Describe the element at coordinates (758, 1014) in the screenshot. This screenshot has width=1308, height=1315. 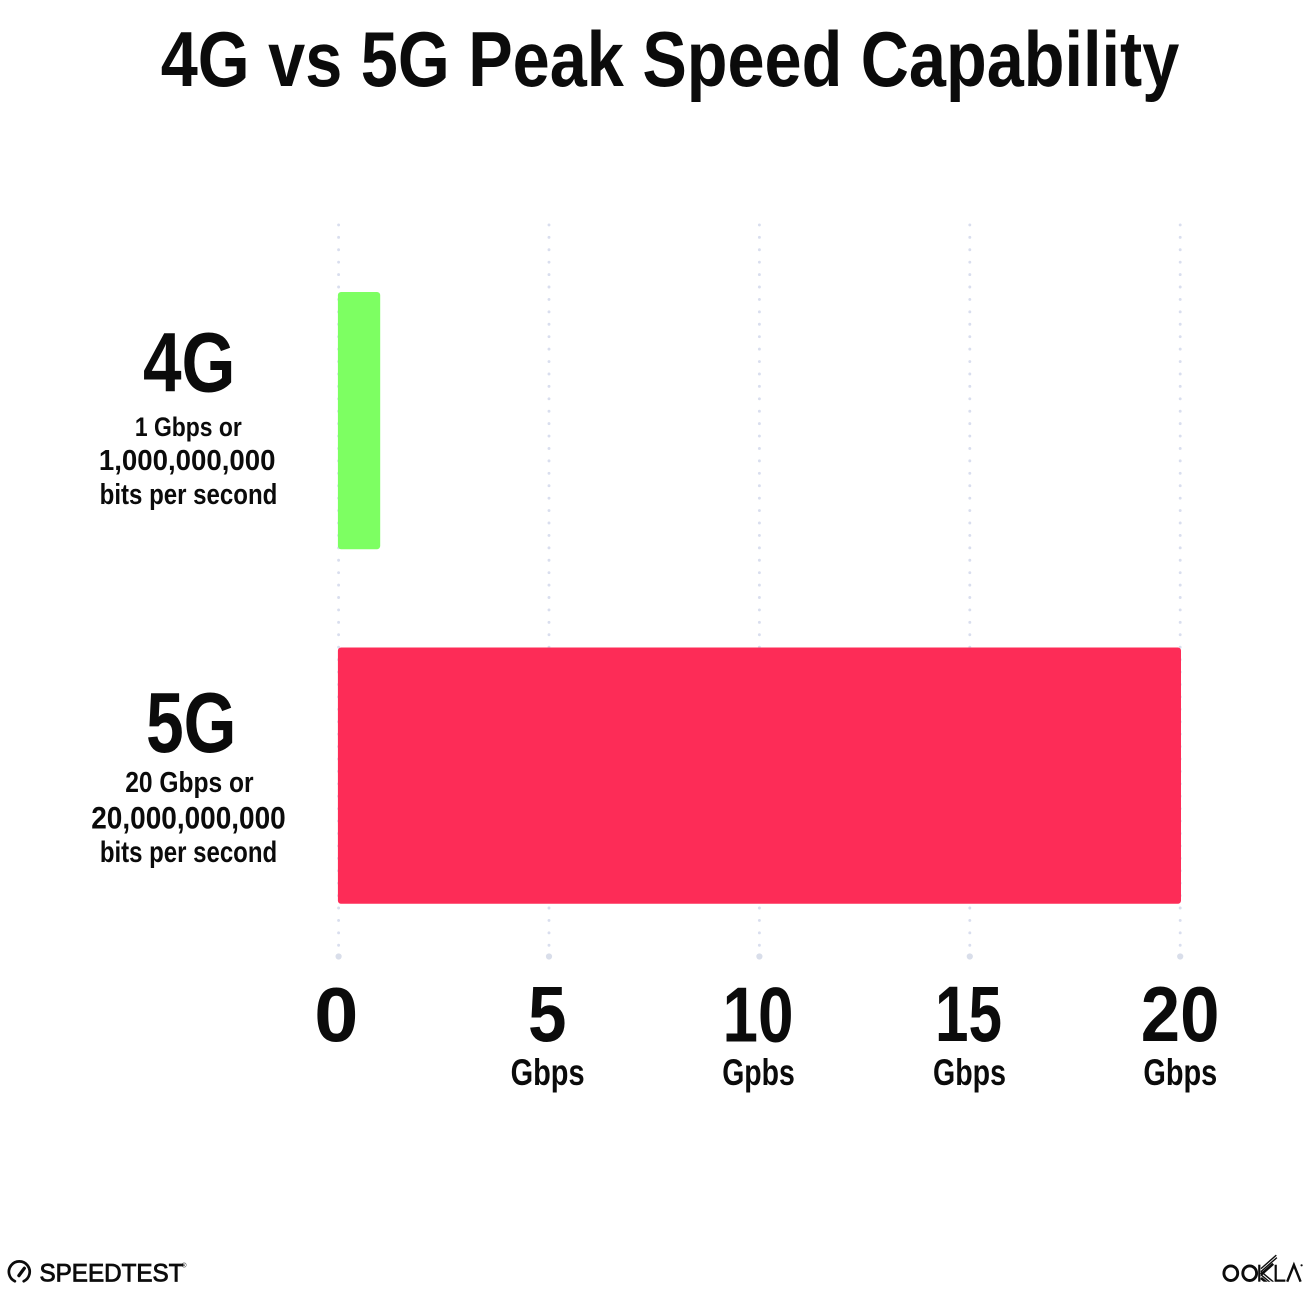
I see `svg-text: 10` at that location.